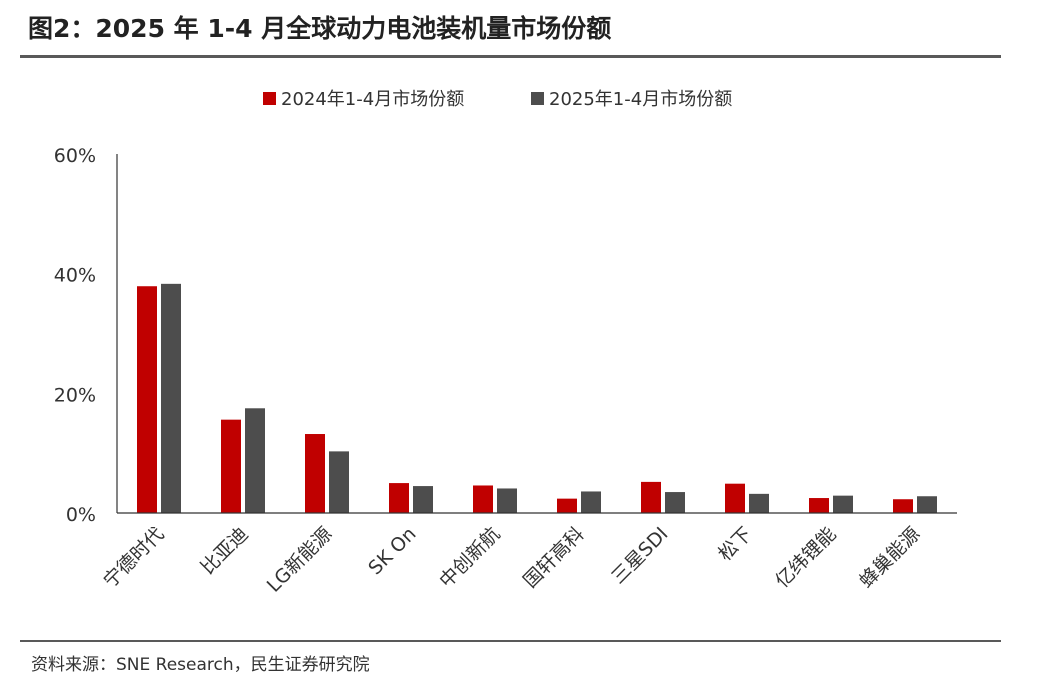  Describe the element at coordinates (640, 99) in the screenshot. I see `legend-label: 2025年1-4月市场份额` at that location.